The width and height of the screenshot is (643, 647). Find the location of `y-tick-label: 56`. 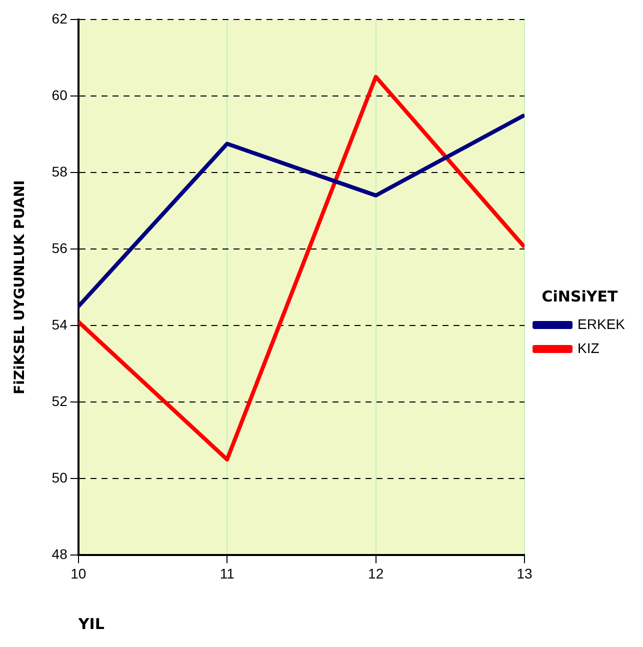

y-tick-label: 56 is located at coordinates (60, 248).